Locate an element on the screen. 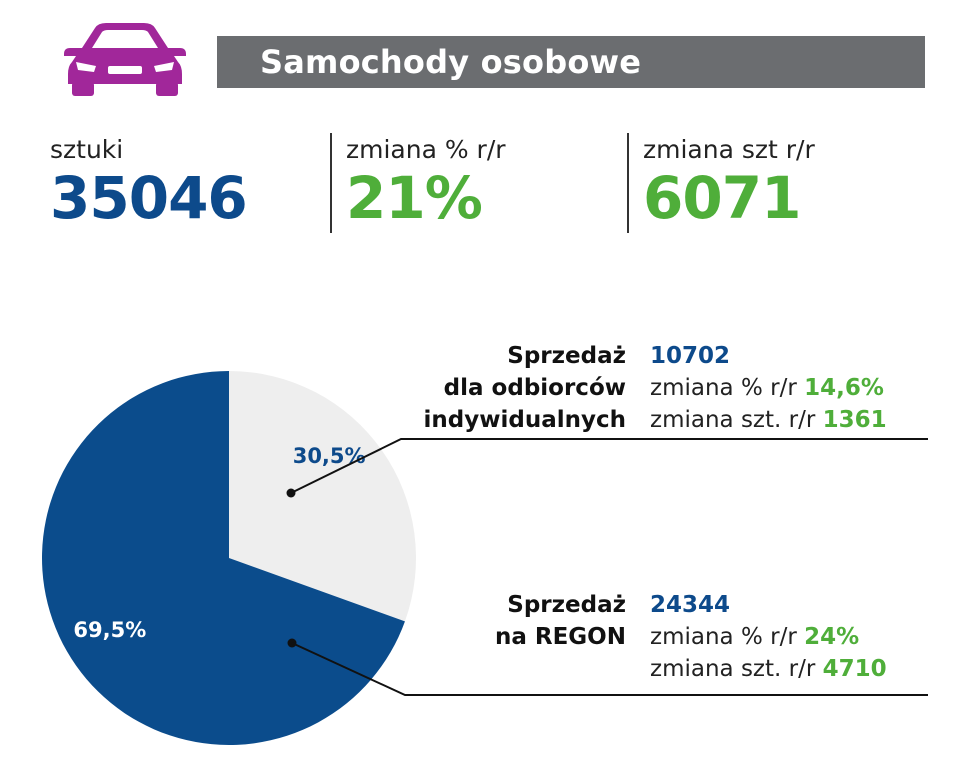 This screenshot has height=770, width=960. stat-change-units: zmiana szt r/r 6071 is located at coordinates (729, 183).